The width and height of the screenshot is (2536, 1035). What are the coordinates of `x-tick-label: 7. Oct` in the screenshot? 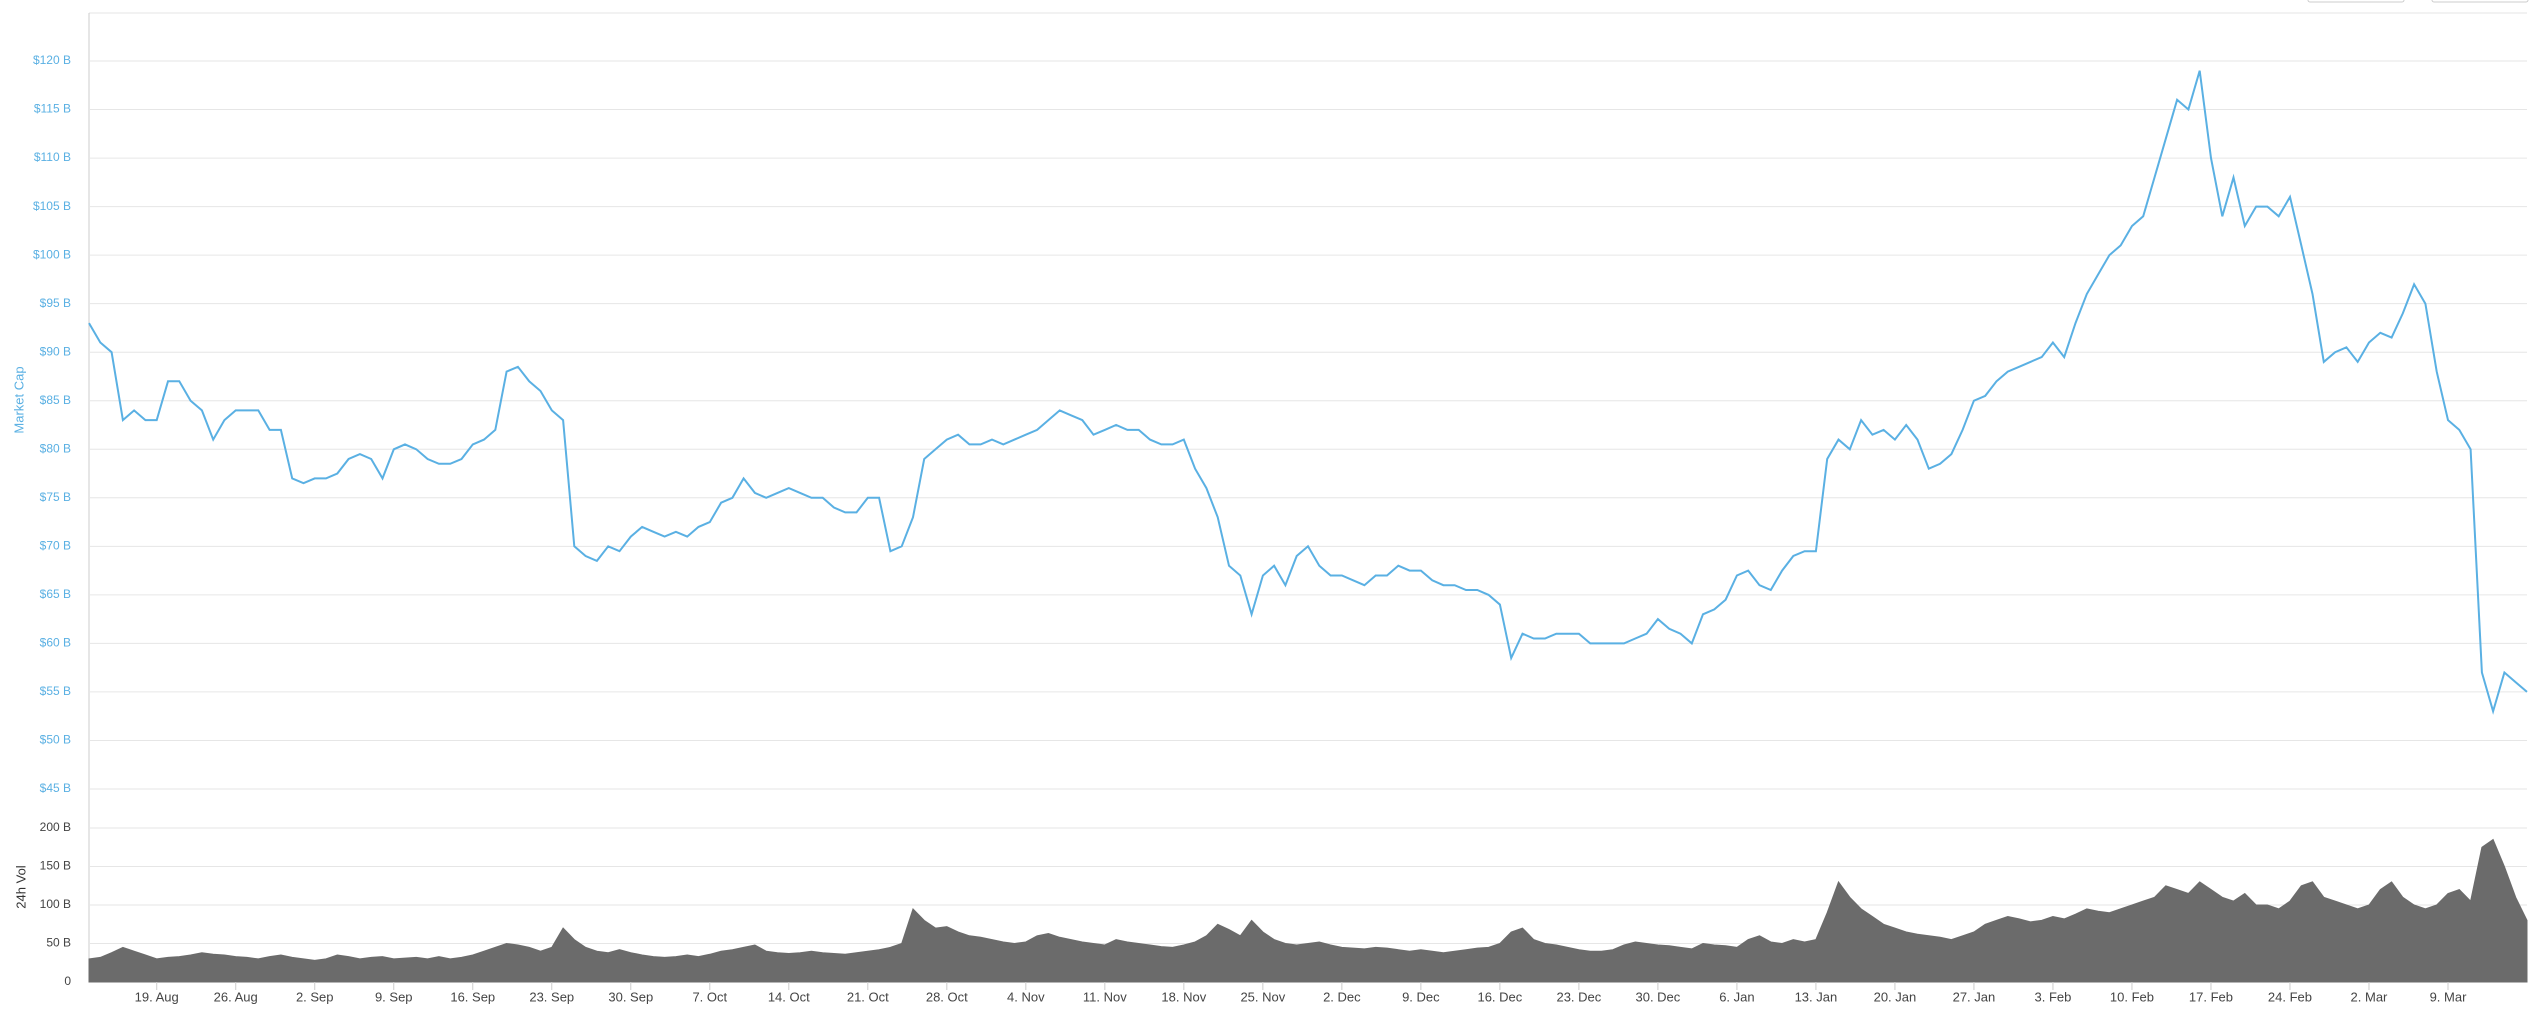 It's located at (709, 996).